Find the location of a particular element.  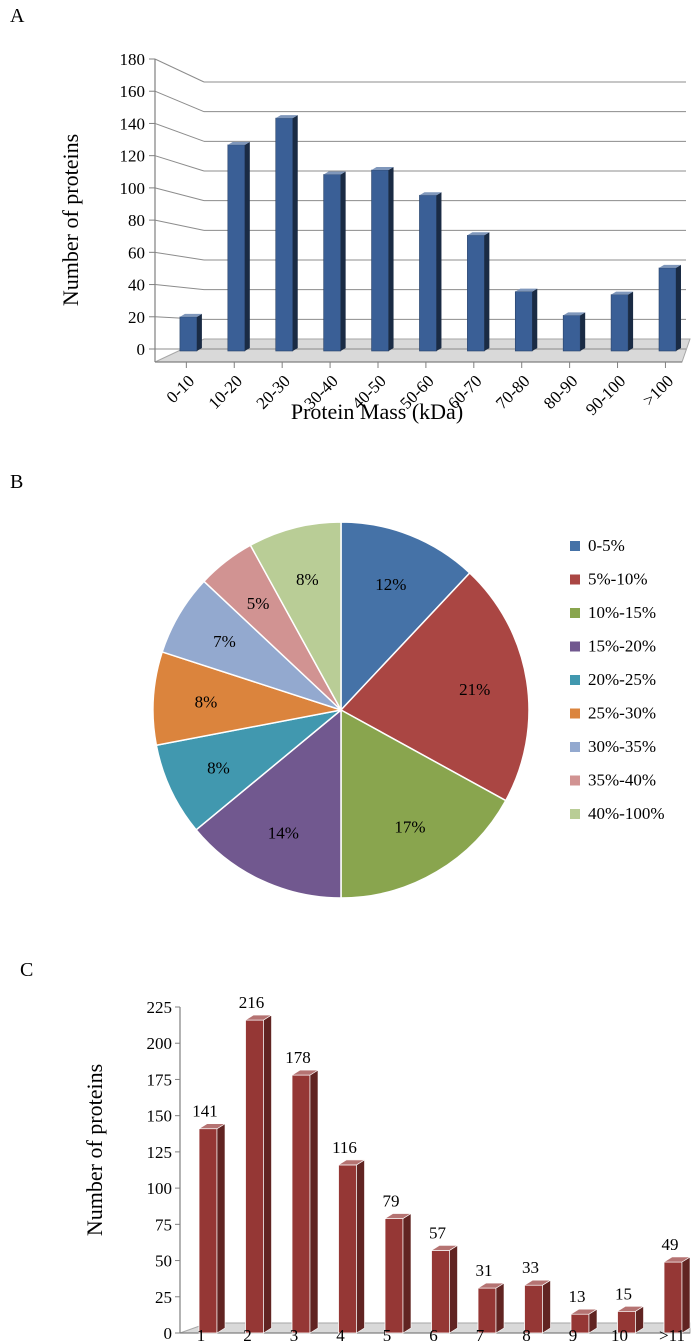

panel-c-letter: C is located at coordinates (26, 970).